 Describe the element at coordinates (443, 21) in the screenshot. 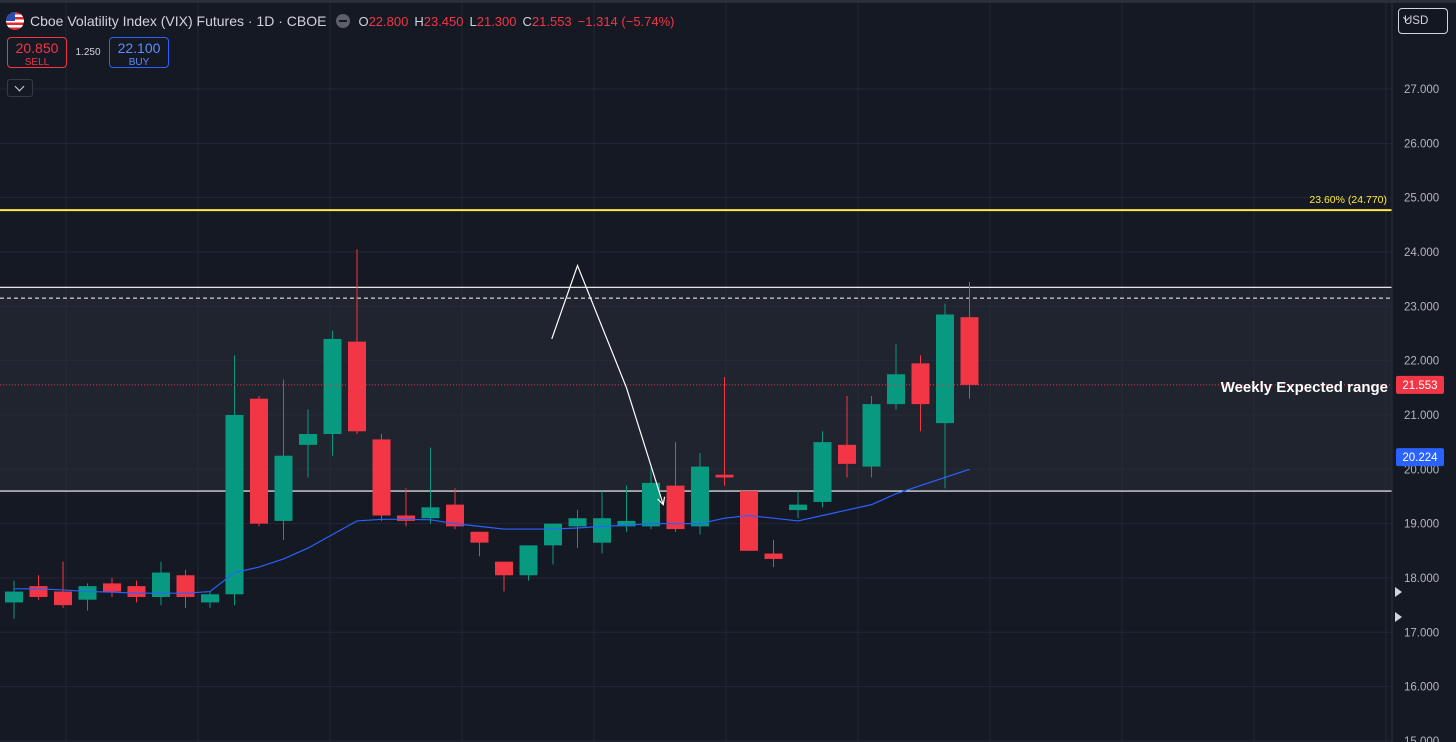

I see `high-value: 23.450` at that location.